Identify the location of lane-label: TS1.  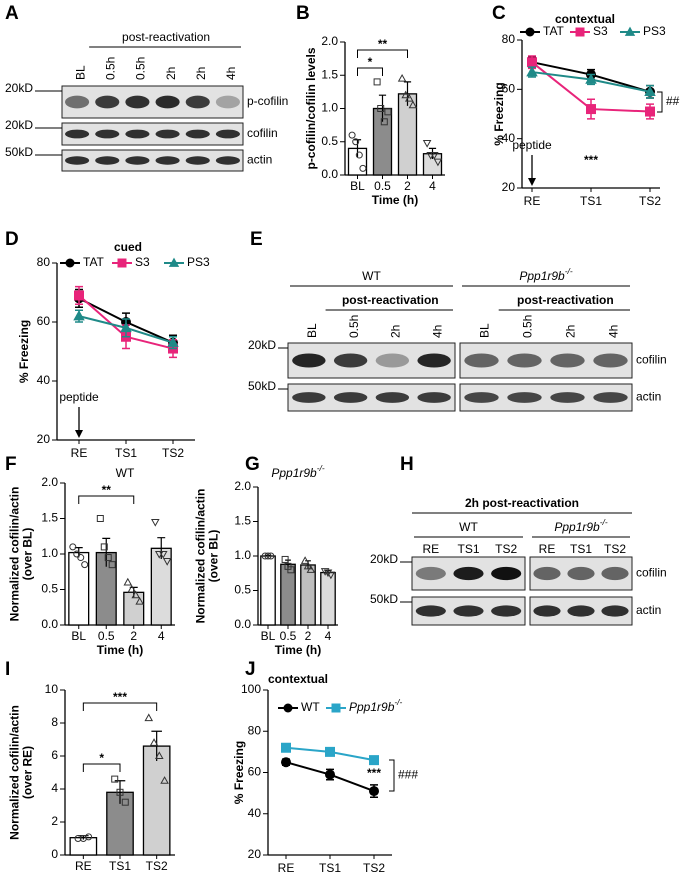
(468, 549).